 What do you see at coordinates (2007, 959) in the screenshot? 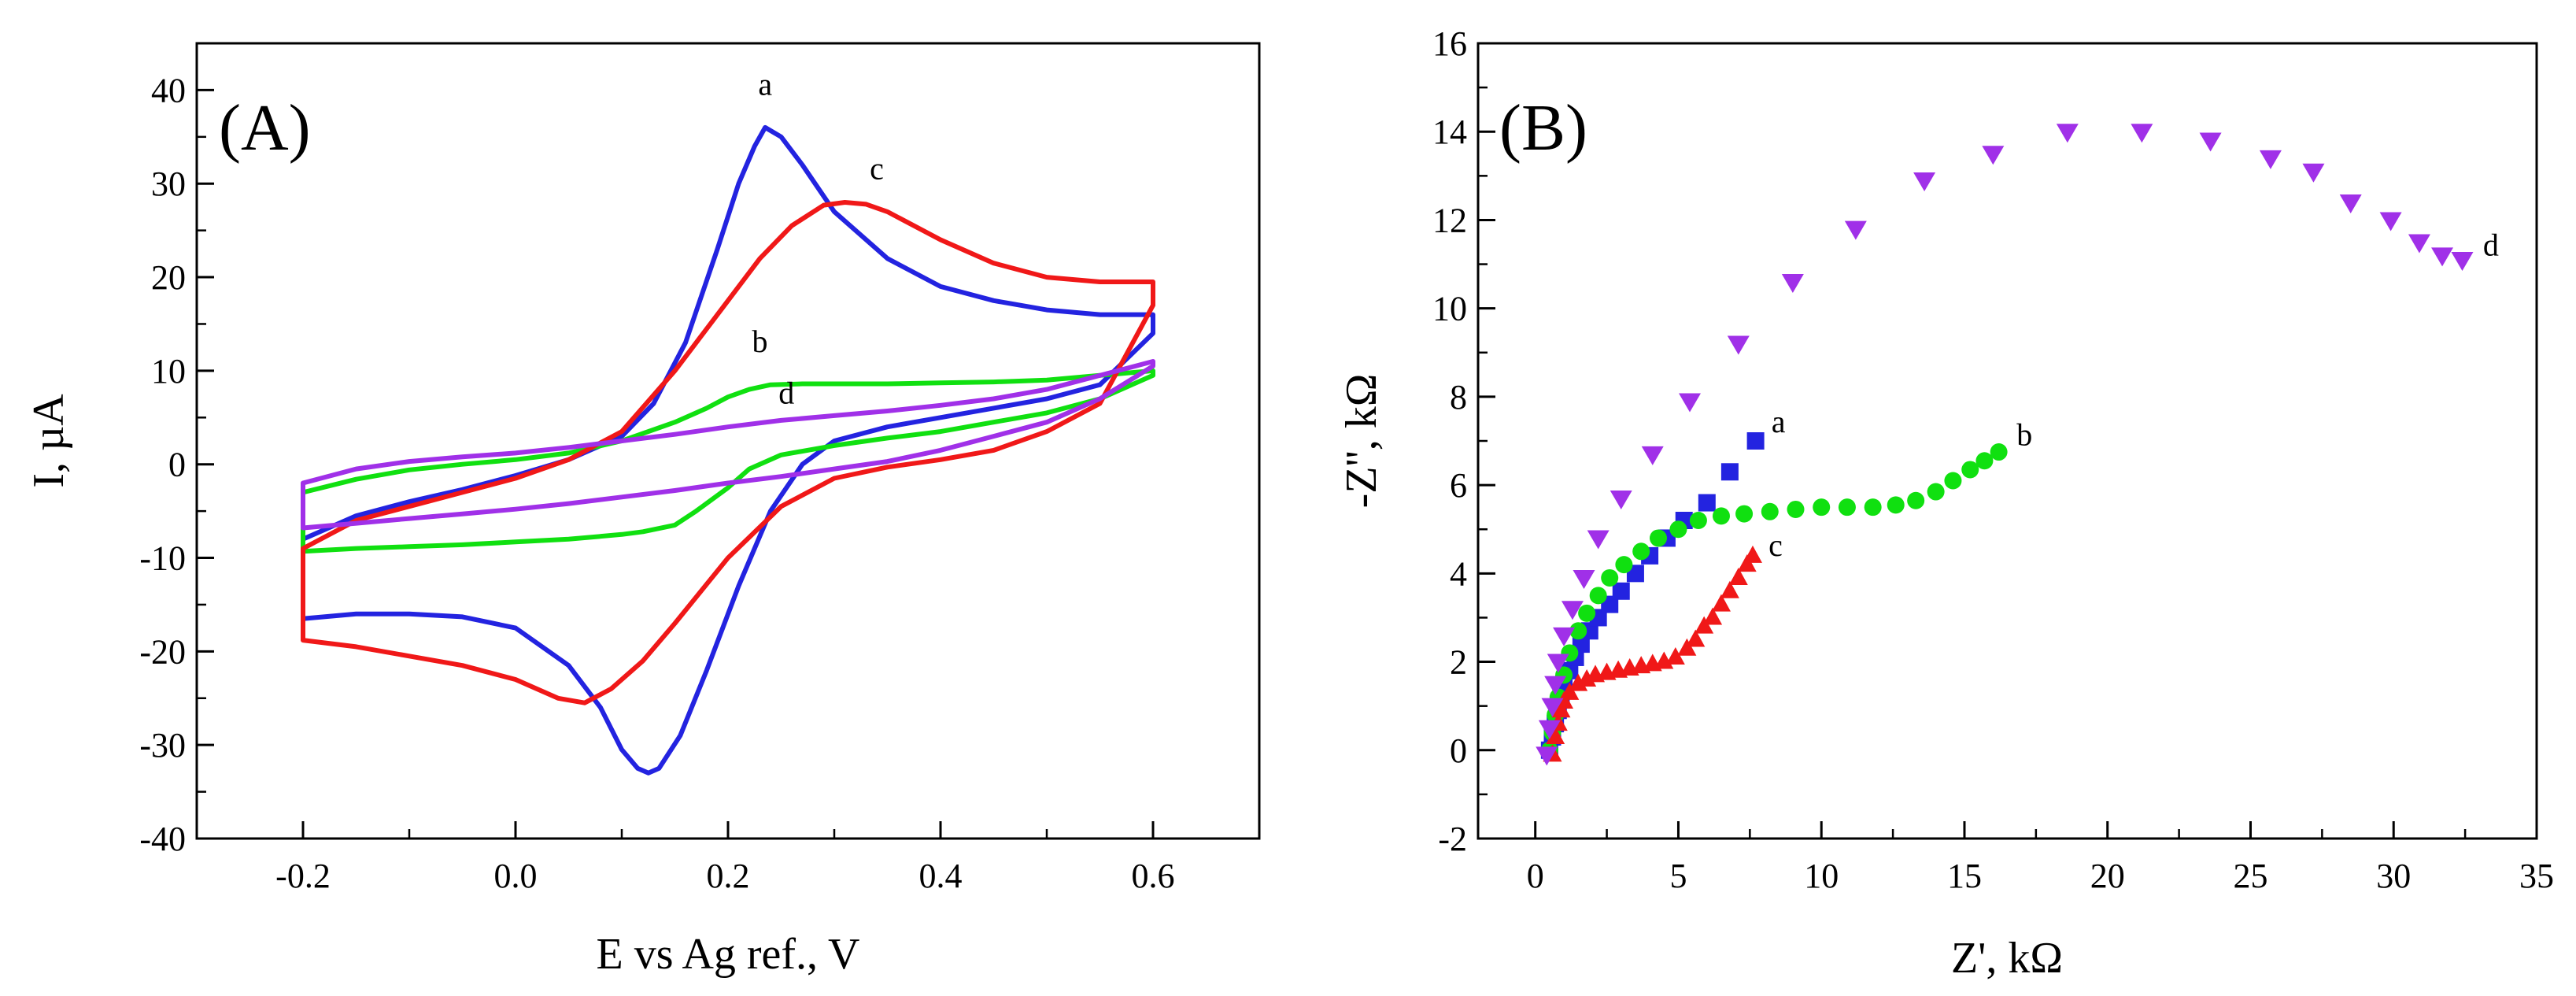
I see `panel-b-x-axis-label: Z', kΩ` at bounding box center [2007, 959].